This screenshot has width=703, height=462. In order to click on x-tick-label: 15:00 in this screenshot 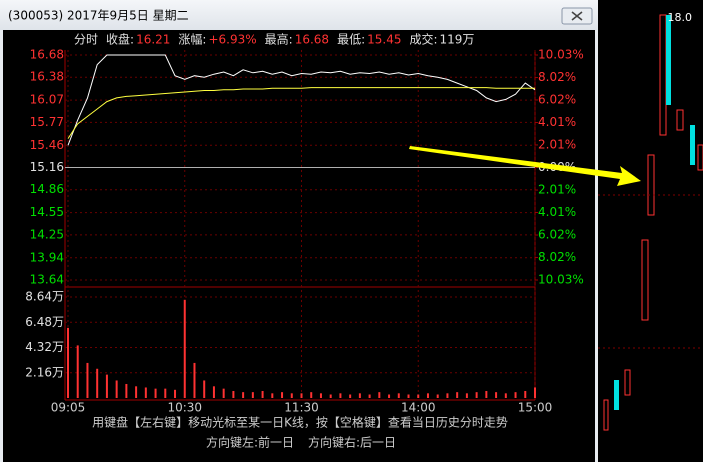, I will do `click(535, 408)`.